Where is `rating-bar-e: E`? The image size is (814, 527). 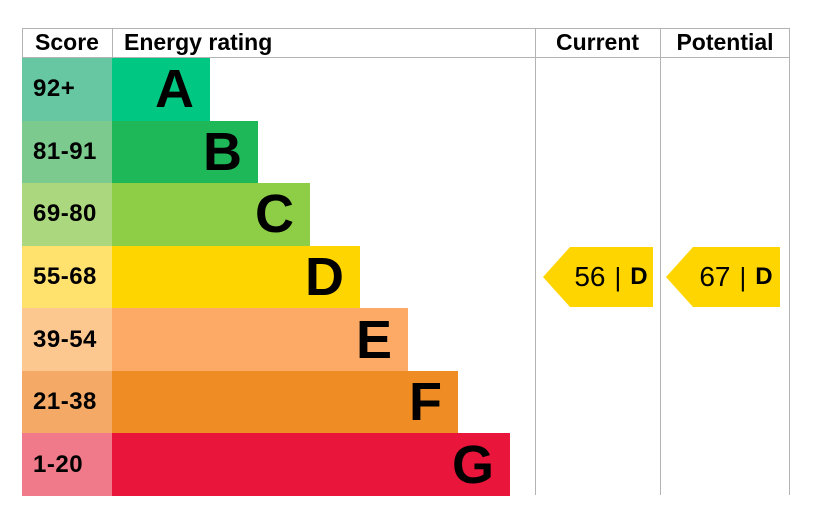 rating-bar-e: E is located at coordinates (260, 339).